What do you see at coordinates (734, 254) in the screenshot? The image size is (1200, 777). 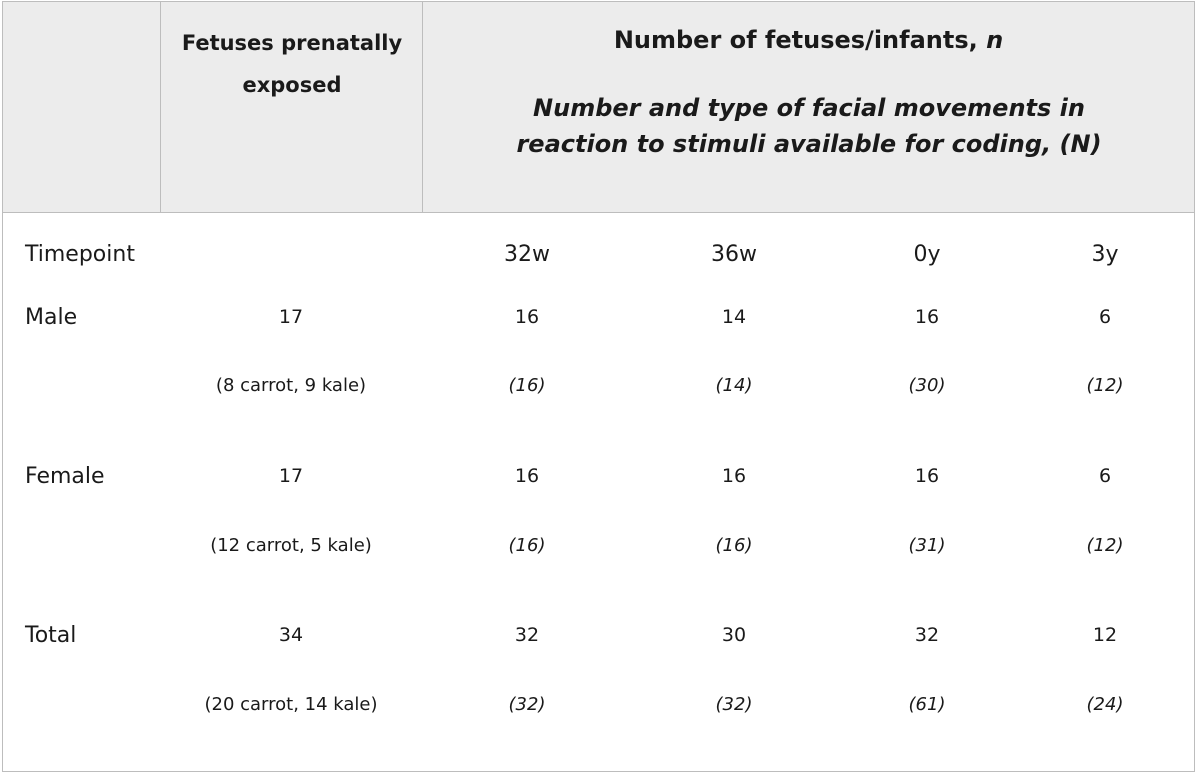 I see `timepoint-36w: 36w` at bounding box center [734, 254].